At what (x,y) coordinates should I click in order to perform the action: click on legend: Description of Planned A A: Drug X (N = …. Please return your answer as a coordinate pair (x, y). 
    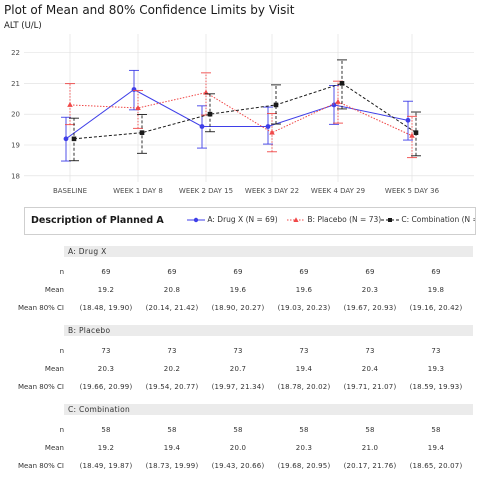
    Looking at the image, I should click on (250, 221).